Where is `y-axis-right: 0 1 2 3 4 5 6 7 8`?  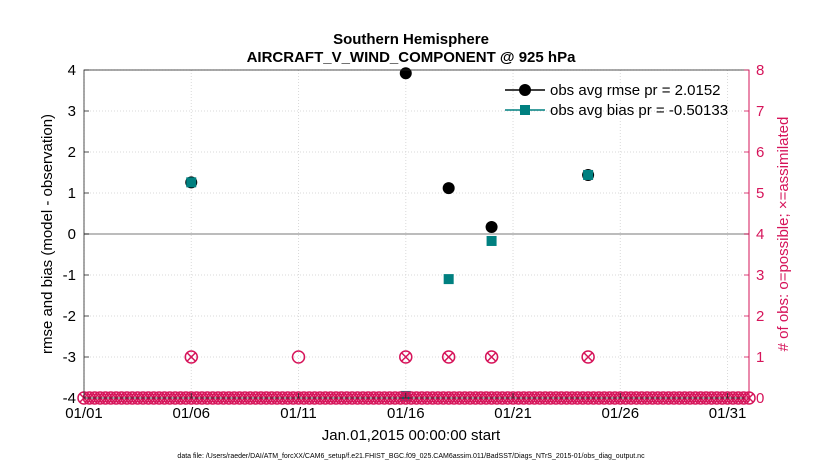 y-axis-right: 0 1 2 3 4 5 6 7 8 is located at coordinates (754, 234).